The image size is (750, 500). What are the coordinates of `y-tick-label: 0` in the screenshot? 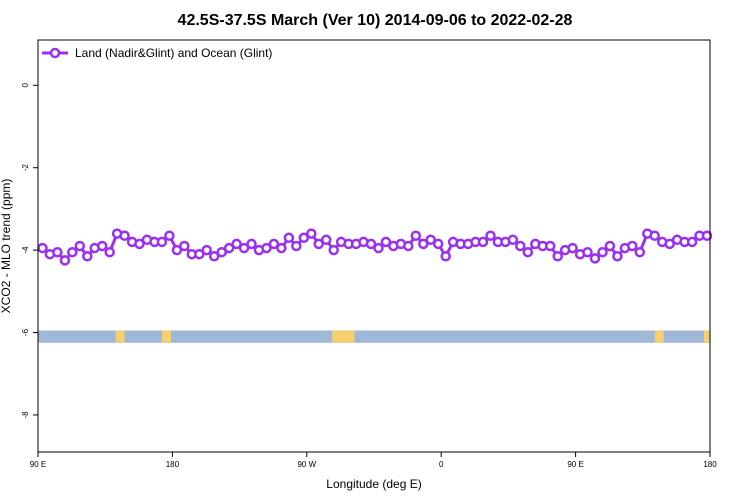 It's located at (25, 85).